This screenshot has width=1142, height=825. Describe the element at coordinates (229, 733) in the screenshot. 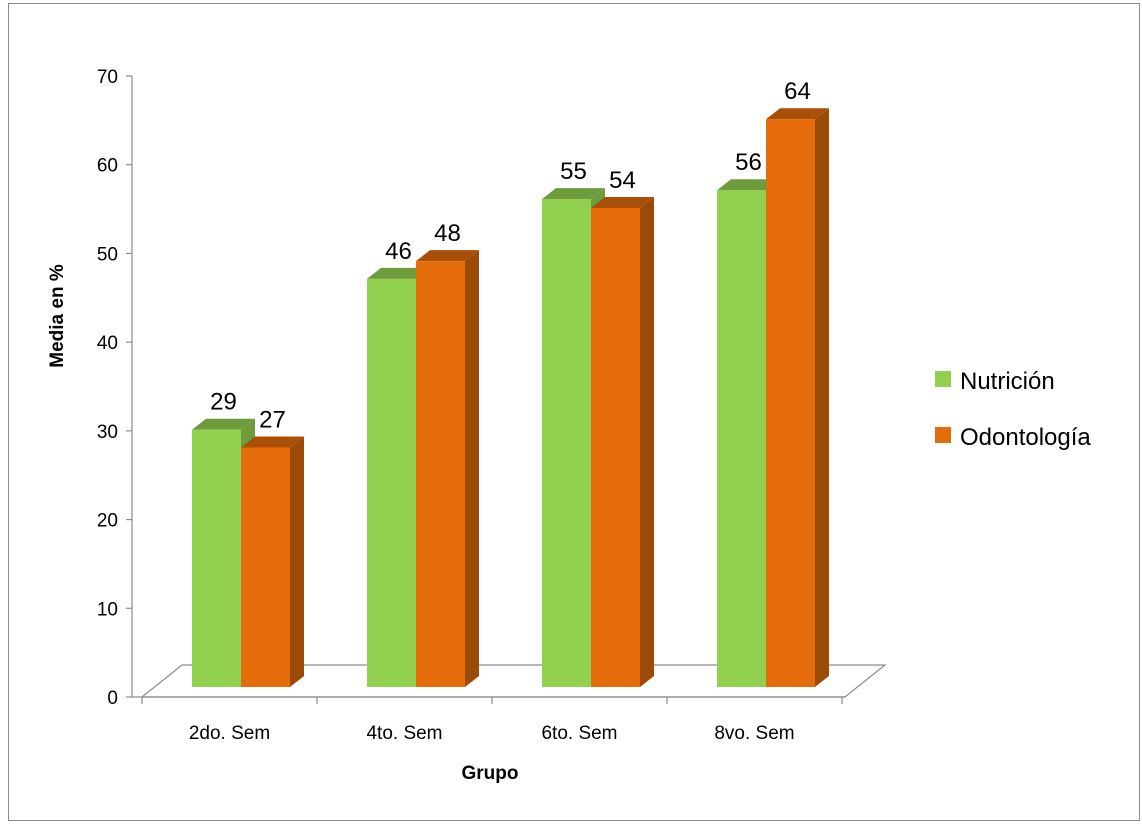

I see `x-tick-label: 2do. Sem` at that location.